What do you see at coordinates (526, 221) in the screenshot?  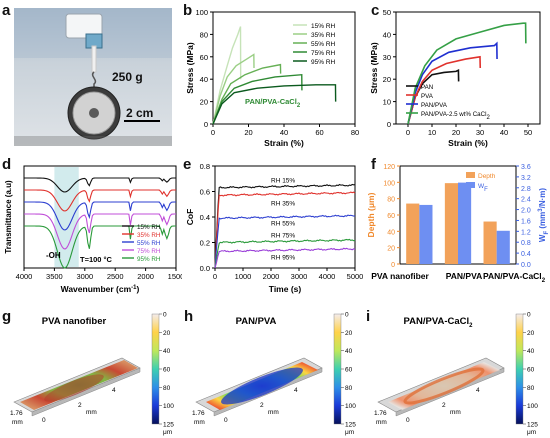 I see `y2-tick-label: 1.6` at bounding box center [526, 221].